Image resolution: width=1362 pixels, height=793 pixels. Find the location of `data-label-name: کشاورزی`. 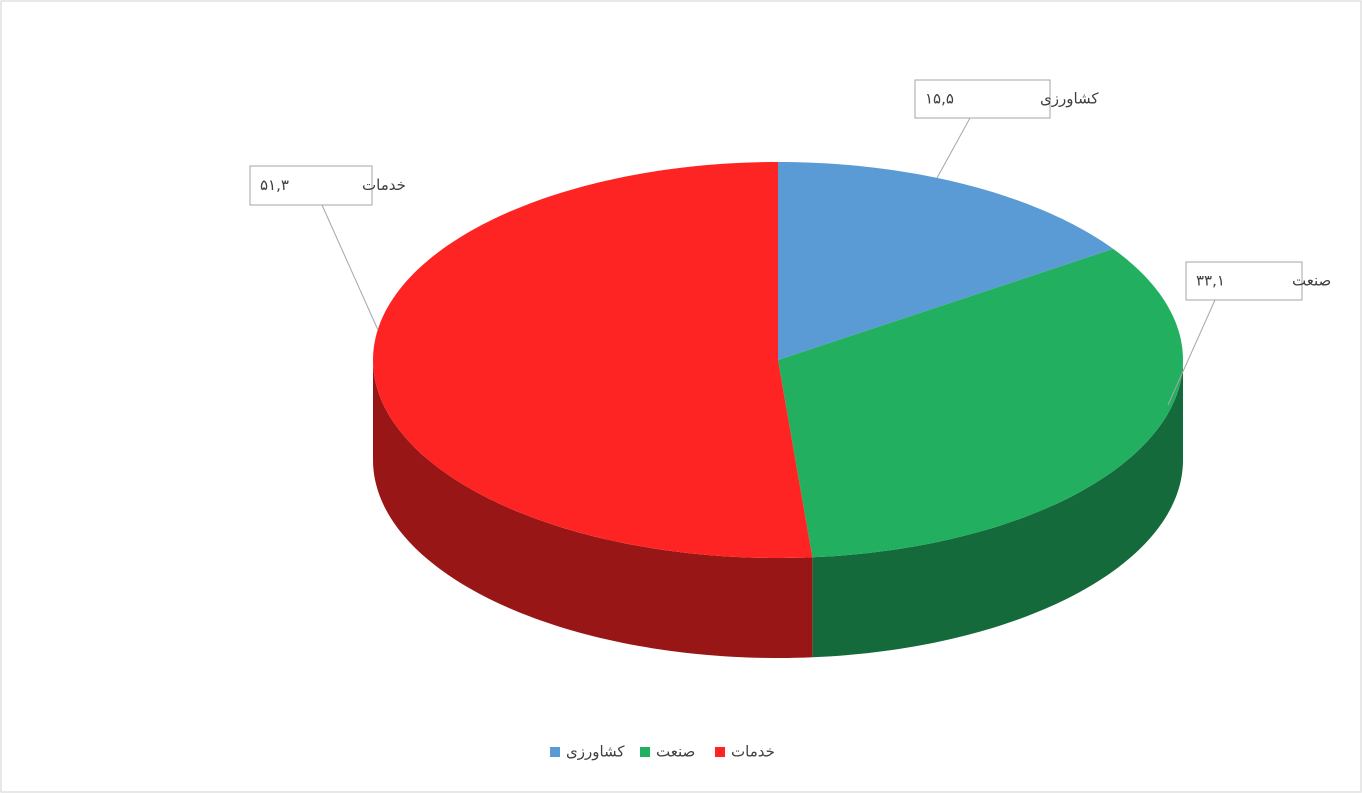

data-label-name: کشاورزی is located at coordinates (1069, 99).